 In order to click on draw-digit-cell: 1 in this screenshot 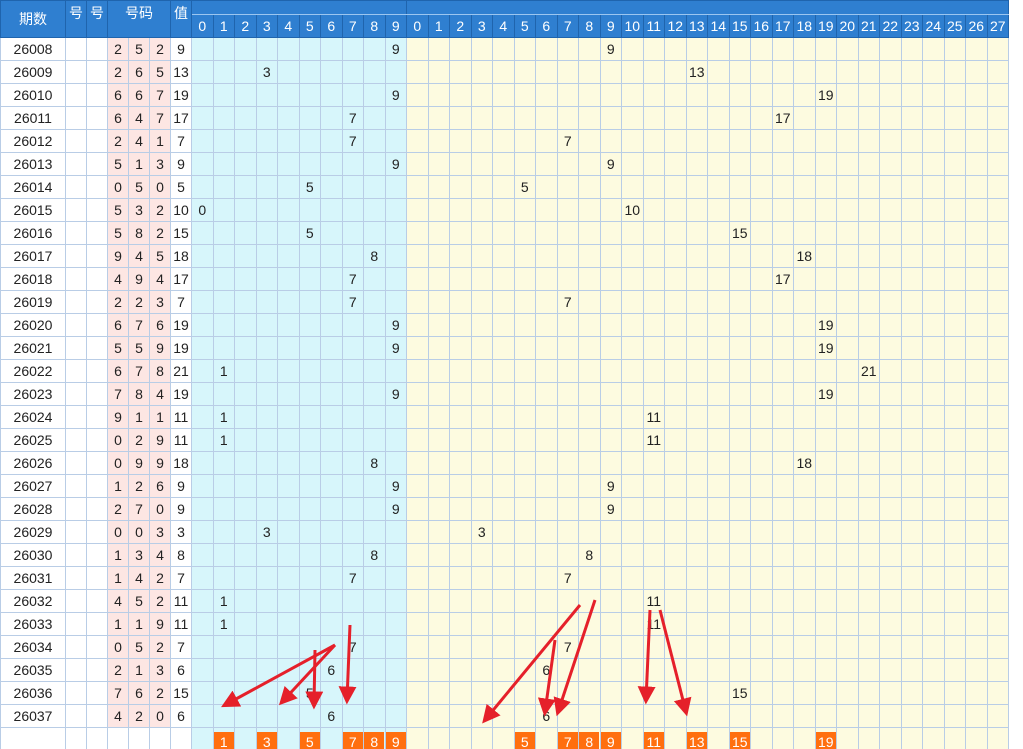, I will do `click(139, 164)`.